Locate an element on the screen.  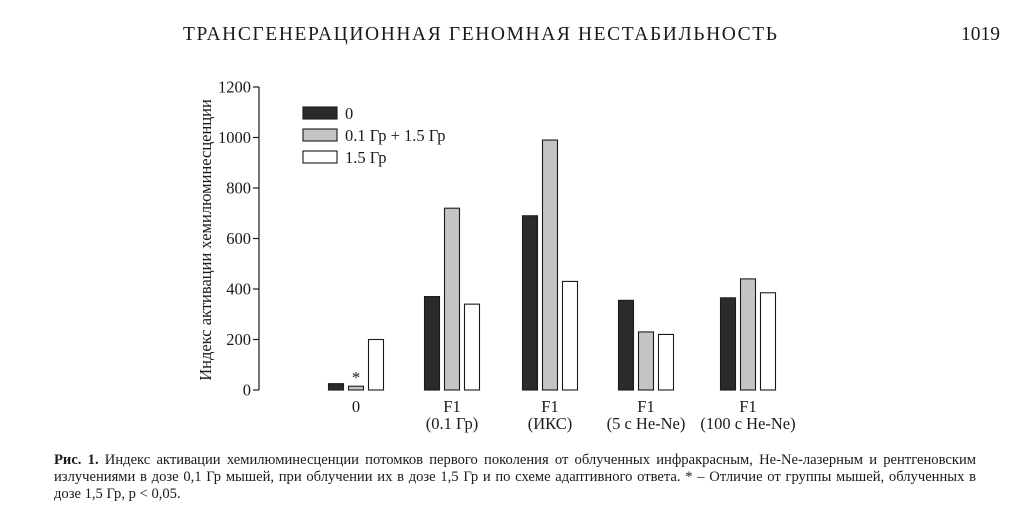
y-axis: 0 200 400 600 800 1000 1200 is located at coordinates (239, 239).